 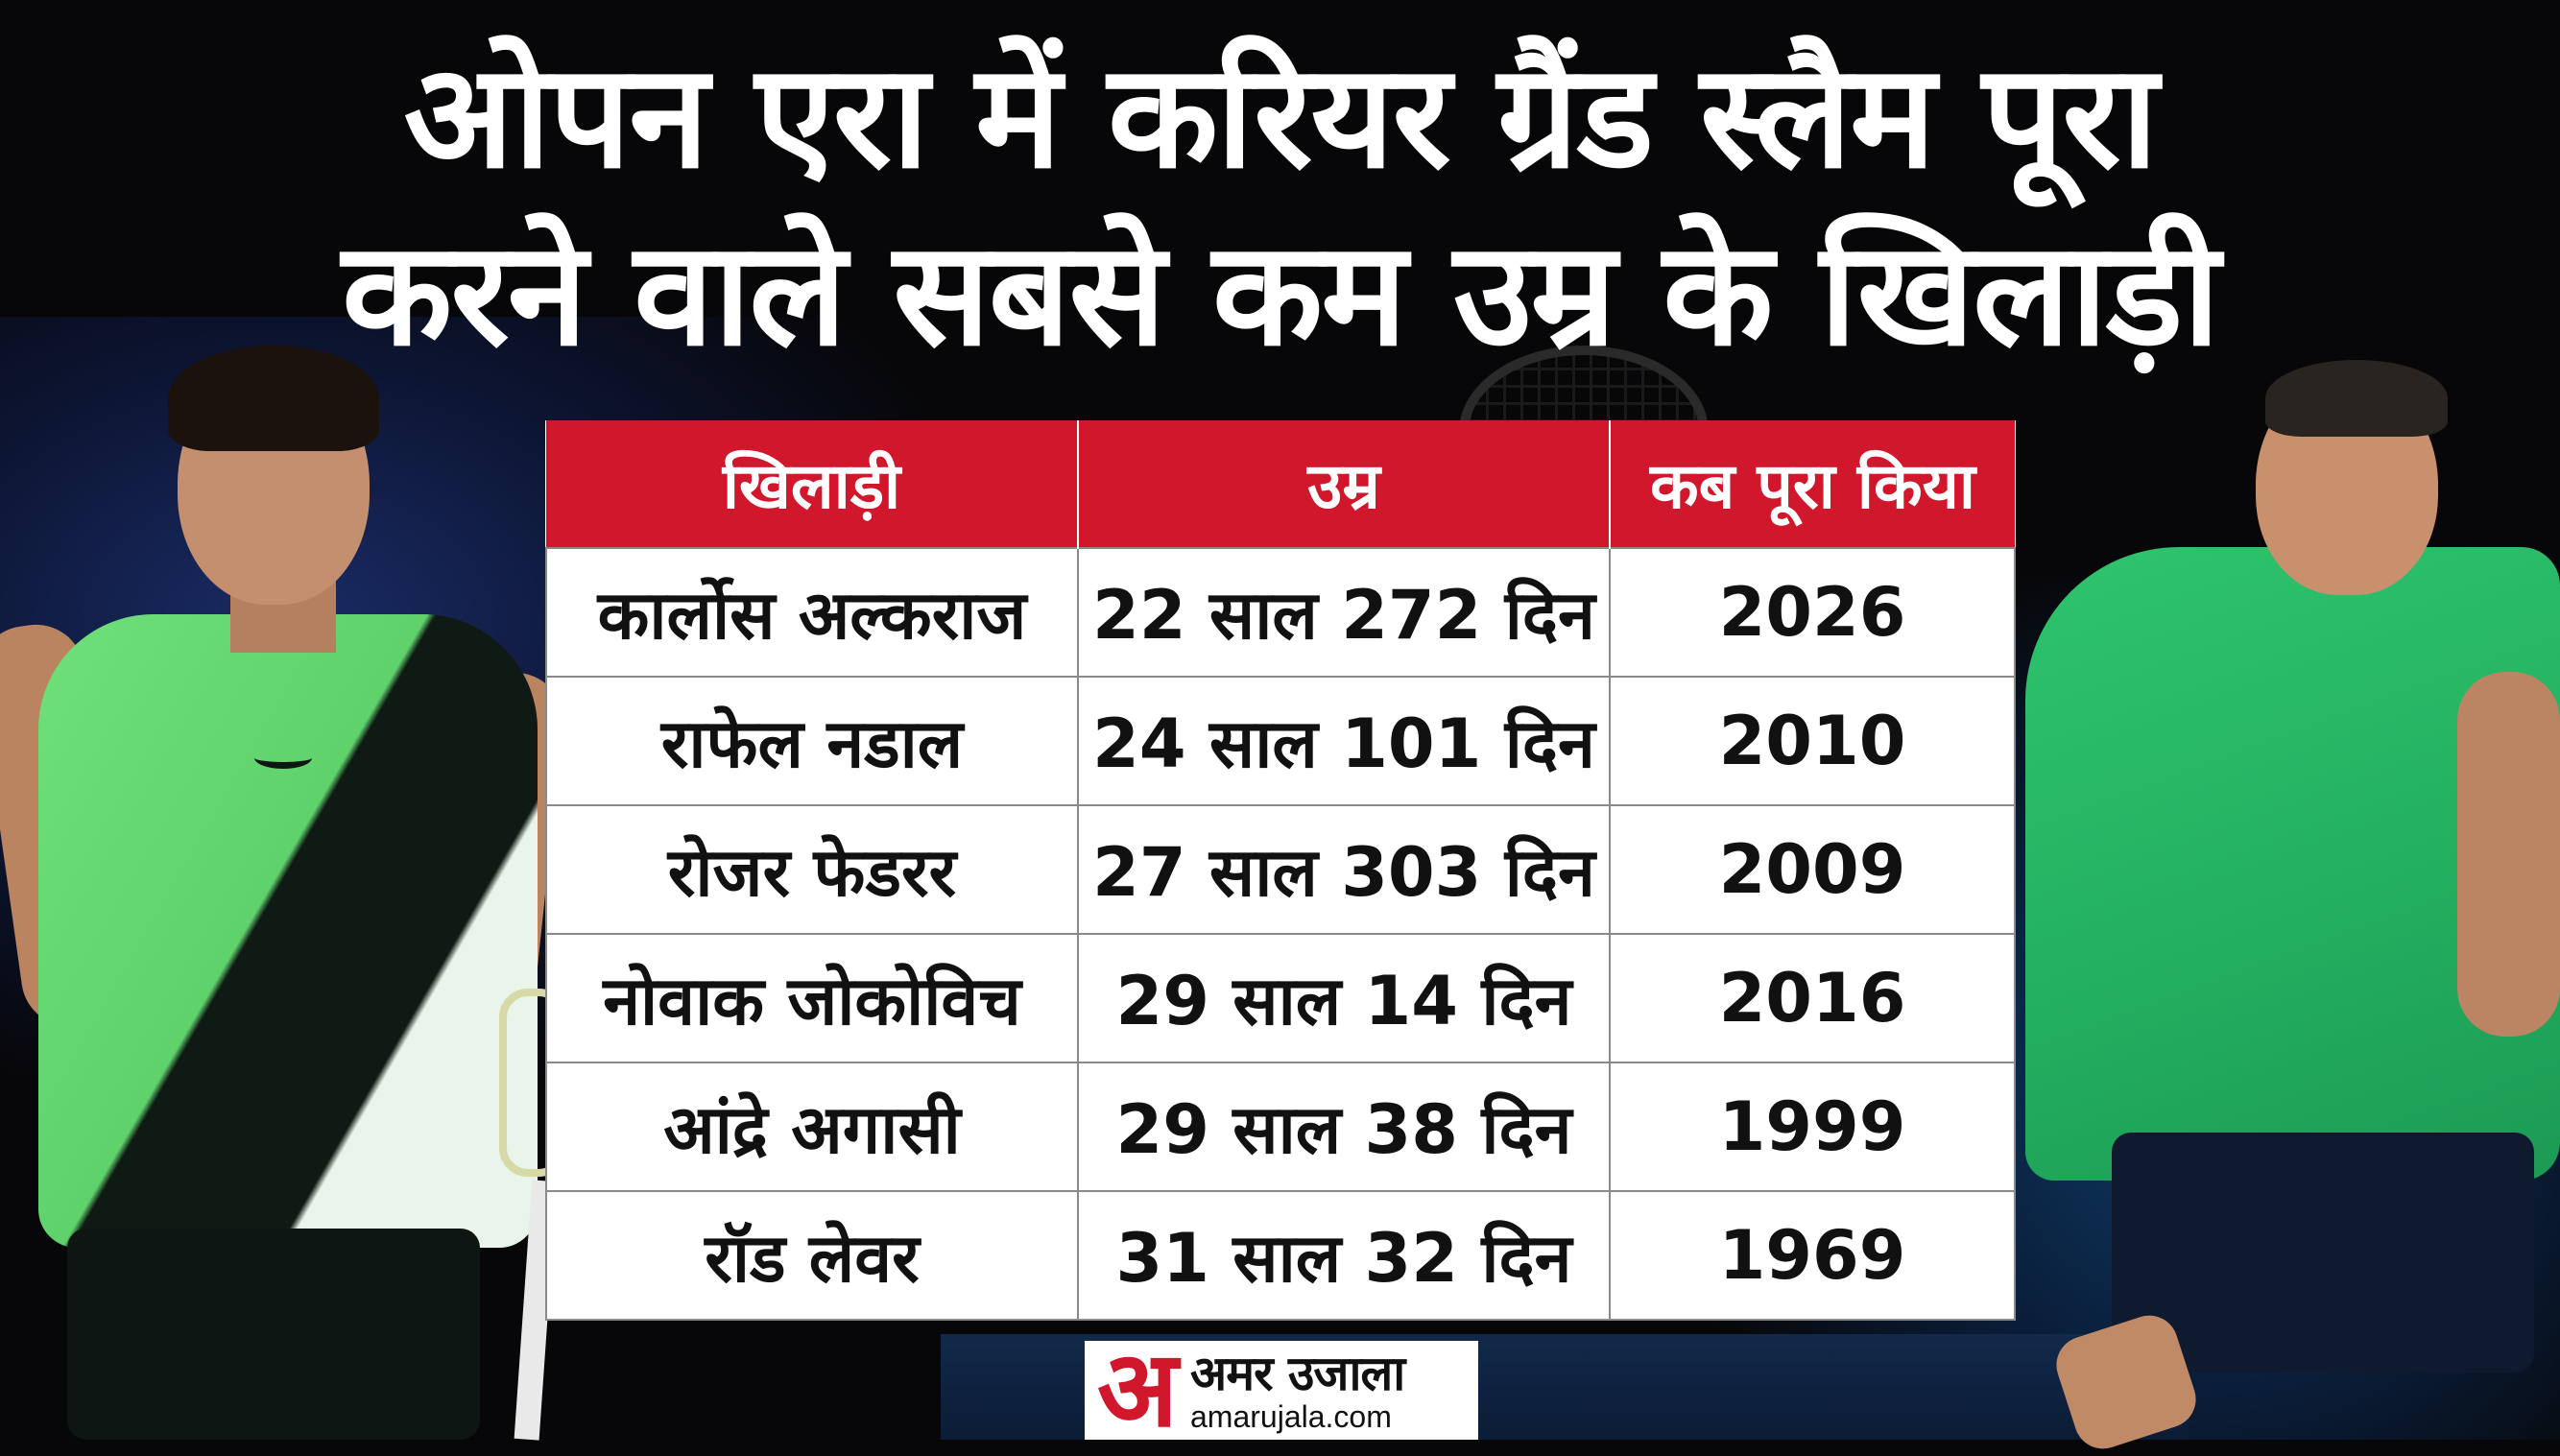 What do you see at coordinates (1291, 1416) in the screenshot?
I see `logo-domain: amarujala.com` at bounding box center [1291, 1416].